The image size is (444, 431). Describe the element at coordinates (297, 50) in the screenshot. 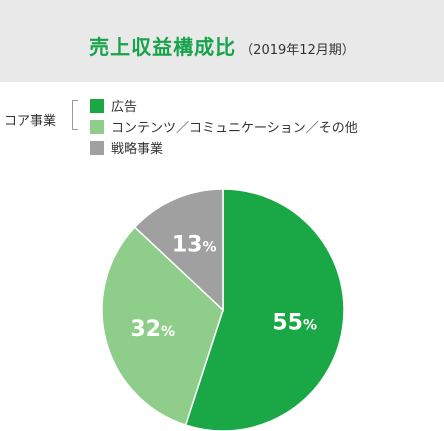

I see `title-period: （2019年12月期）` at that location.